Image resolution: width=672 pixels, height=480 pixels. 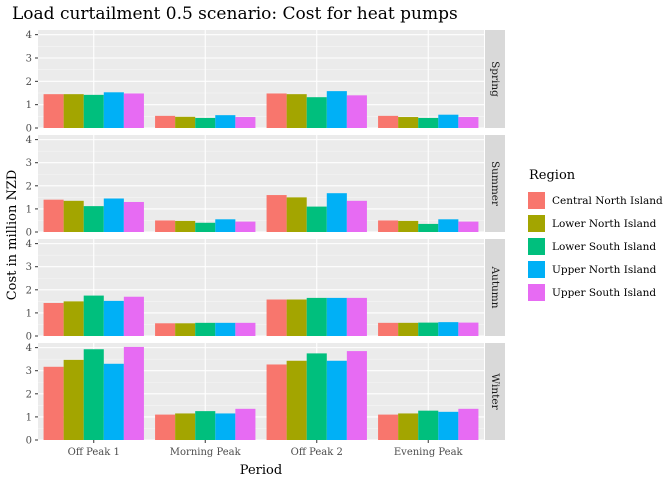 What do you see at coordinates (429, 452) in the screenshot?
I see `x-tick-label: Evening Peak` at bounding box center [429, 452].